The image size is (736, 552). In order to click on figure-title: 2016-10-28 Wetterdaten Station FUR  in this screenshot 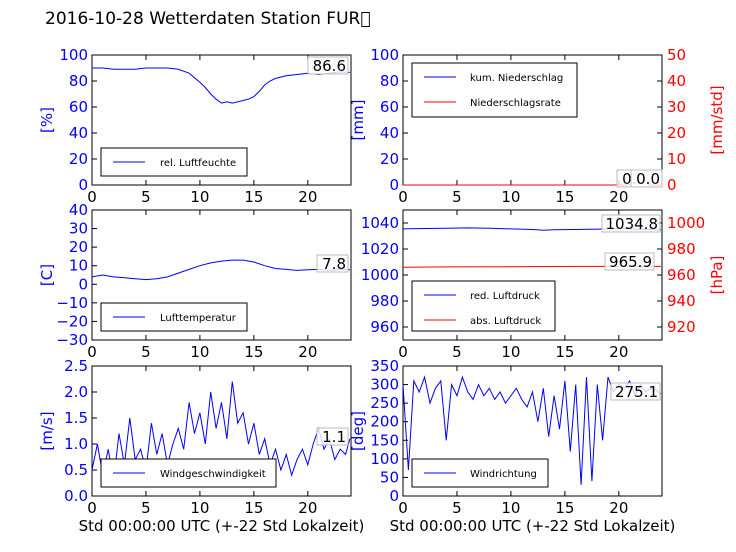, I will do `click(208, 19)`.